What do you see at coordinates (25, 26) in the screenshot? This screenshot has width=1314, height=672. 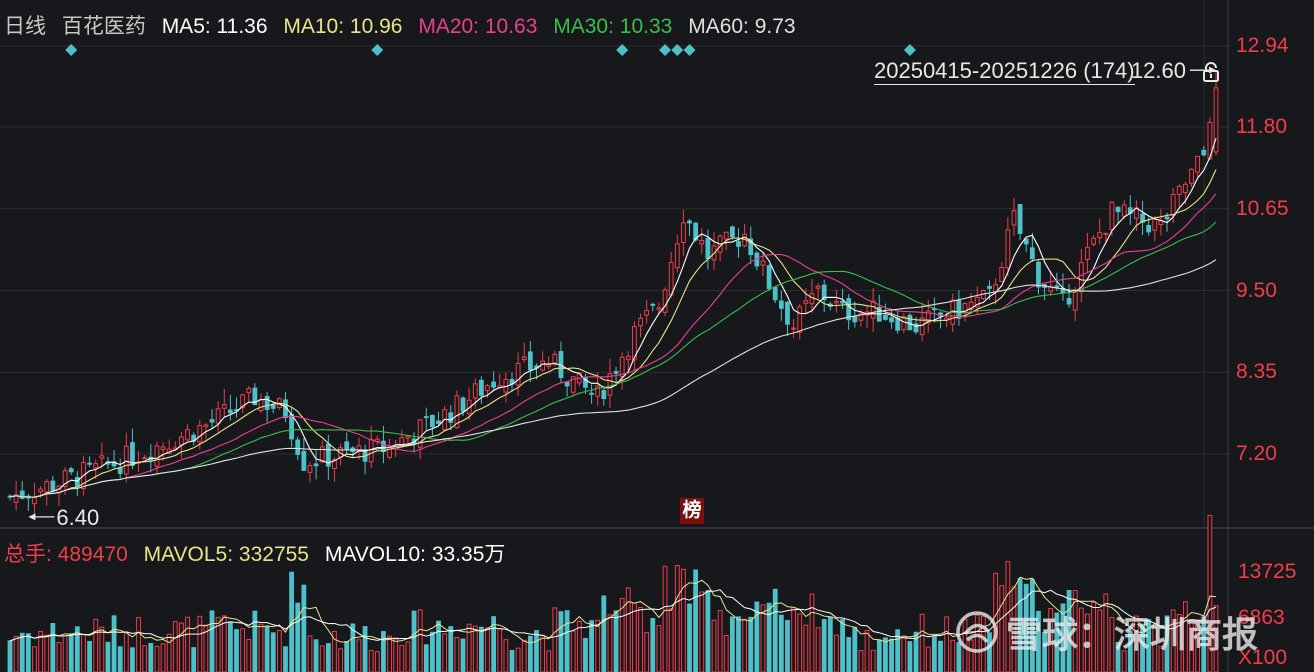 I see `period-label: 日线` at bounding box center [25, 26].